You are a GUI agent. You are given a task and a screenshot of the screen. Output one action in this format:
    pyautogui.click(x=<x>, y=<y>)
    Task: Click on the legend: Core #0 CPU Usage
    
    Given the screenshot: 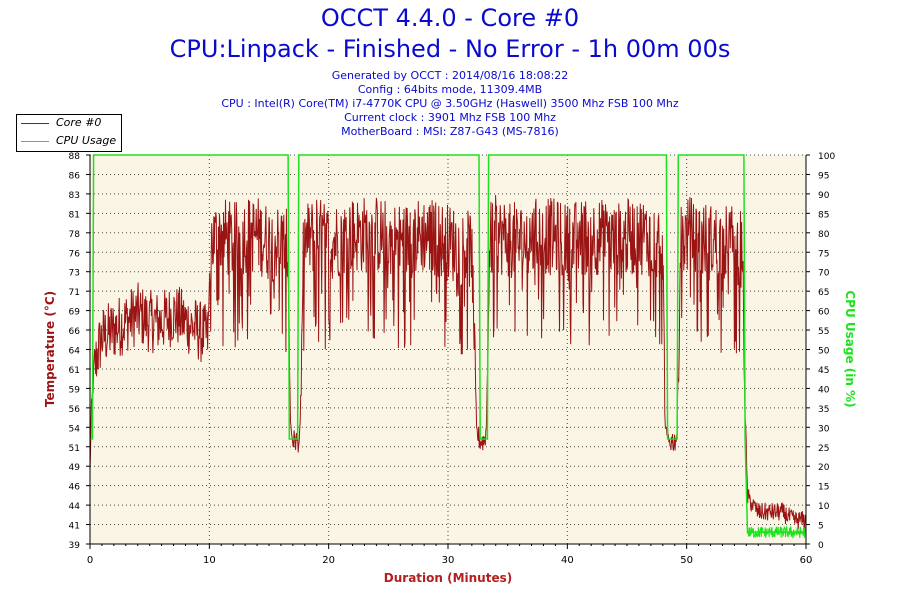 What is the action you would take?
    pyautogui.click(x=69, y=133)
    